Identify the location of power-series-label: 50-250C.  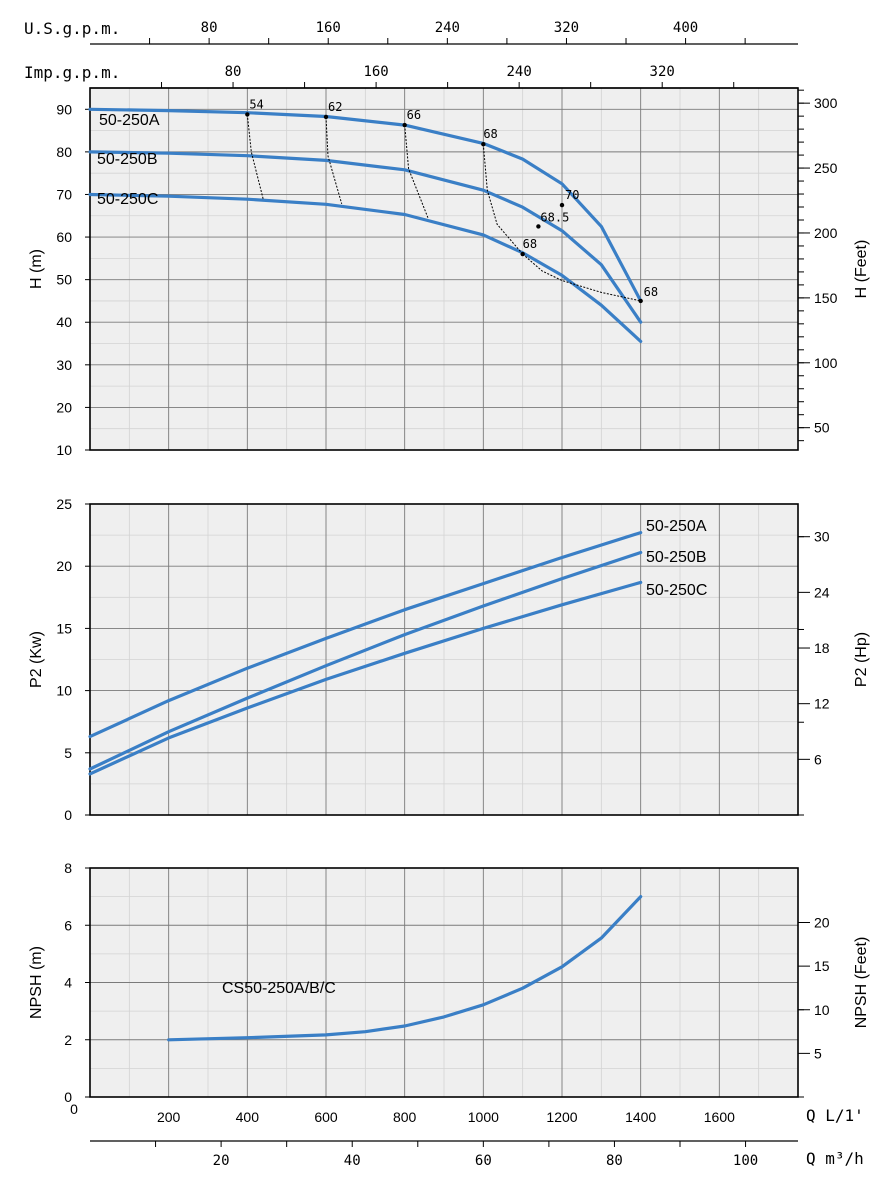
(676, 590).